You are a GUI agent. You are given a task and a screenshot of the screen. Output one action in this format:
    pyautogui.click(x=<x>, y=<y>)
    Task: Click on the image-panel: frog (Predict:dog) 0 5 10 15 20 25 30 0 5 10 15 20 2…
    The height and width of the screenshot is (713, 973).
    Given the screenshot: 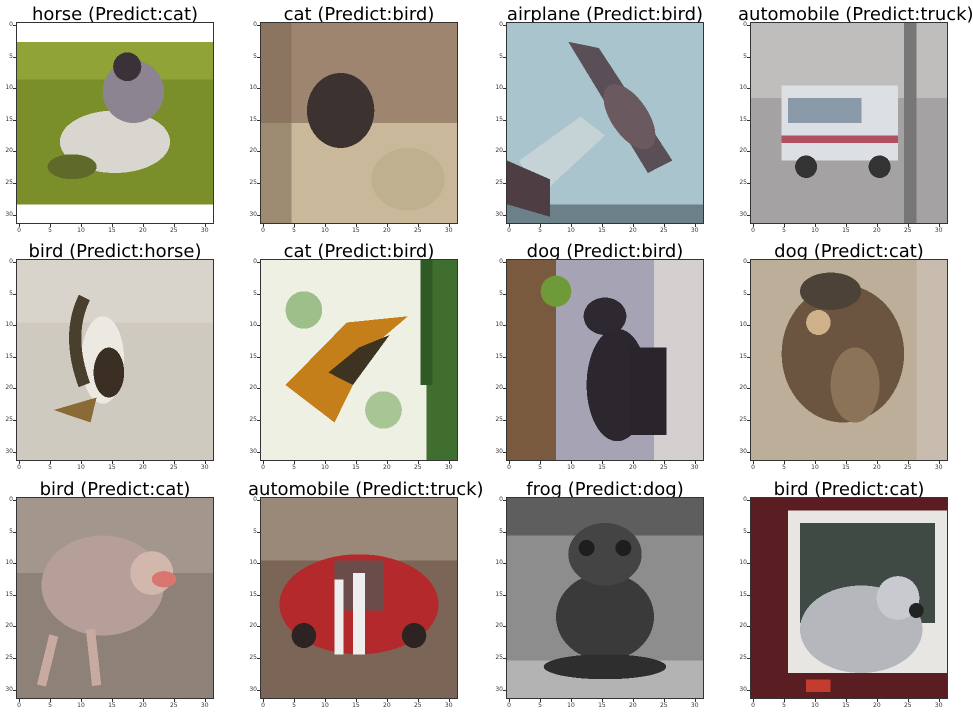 What is the action you would take?
    pyautogui.click(x=605, y=596)
    